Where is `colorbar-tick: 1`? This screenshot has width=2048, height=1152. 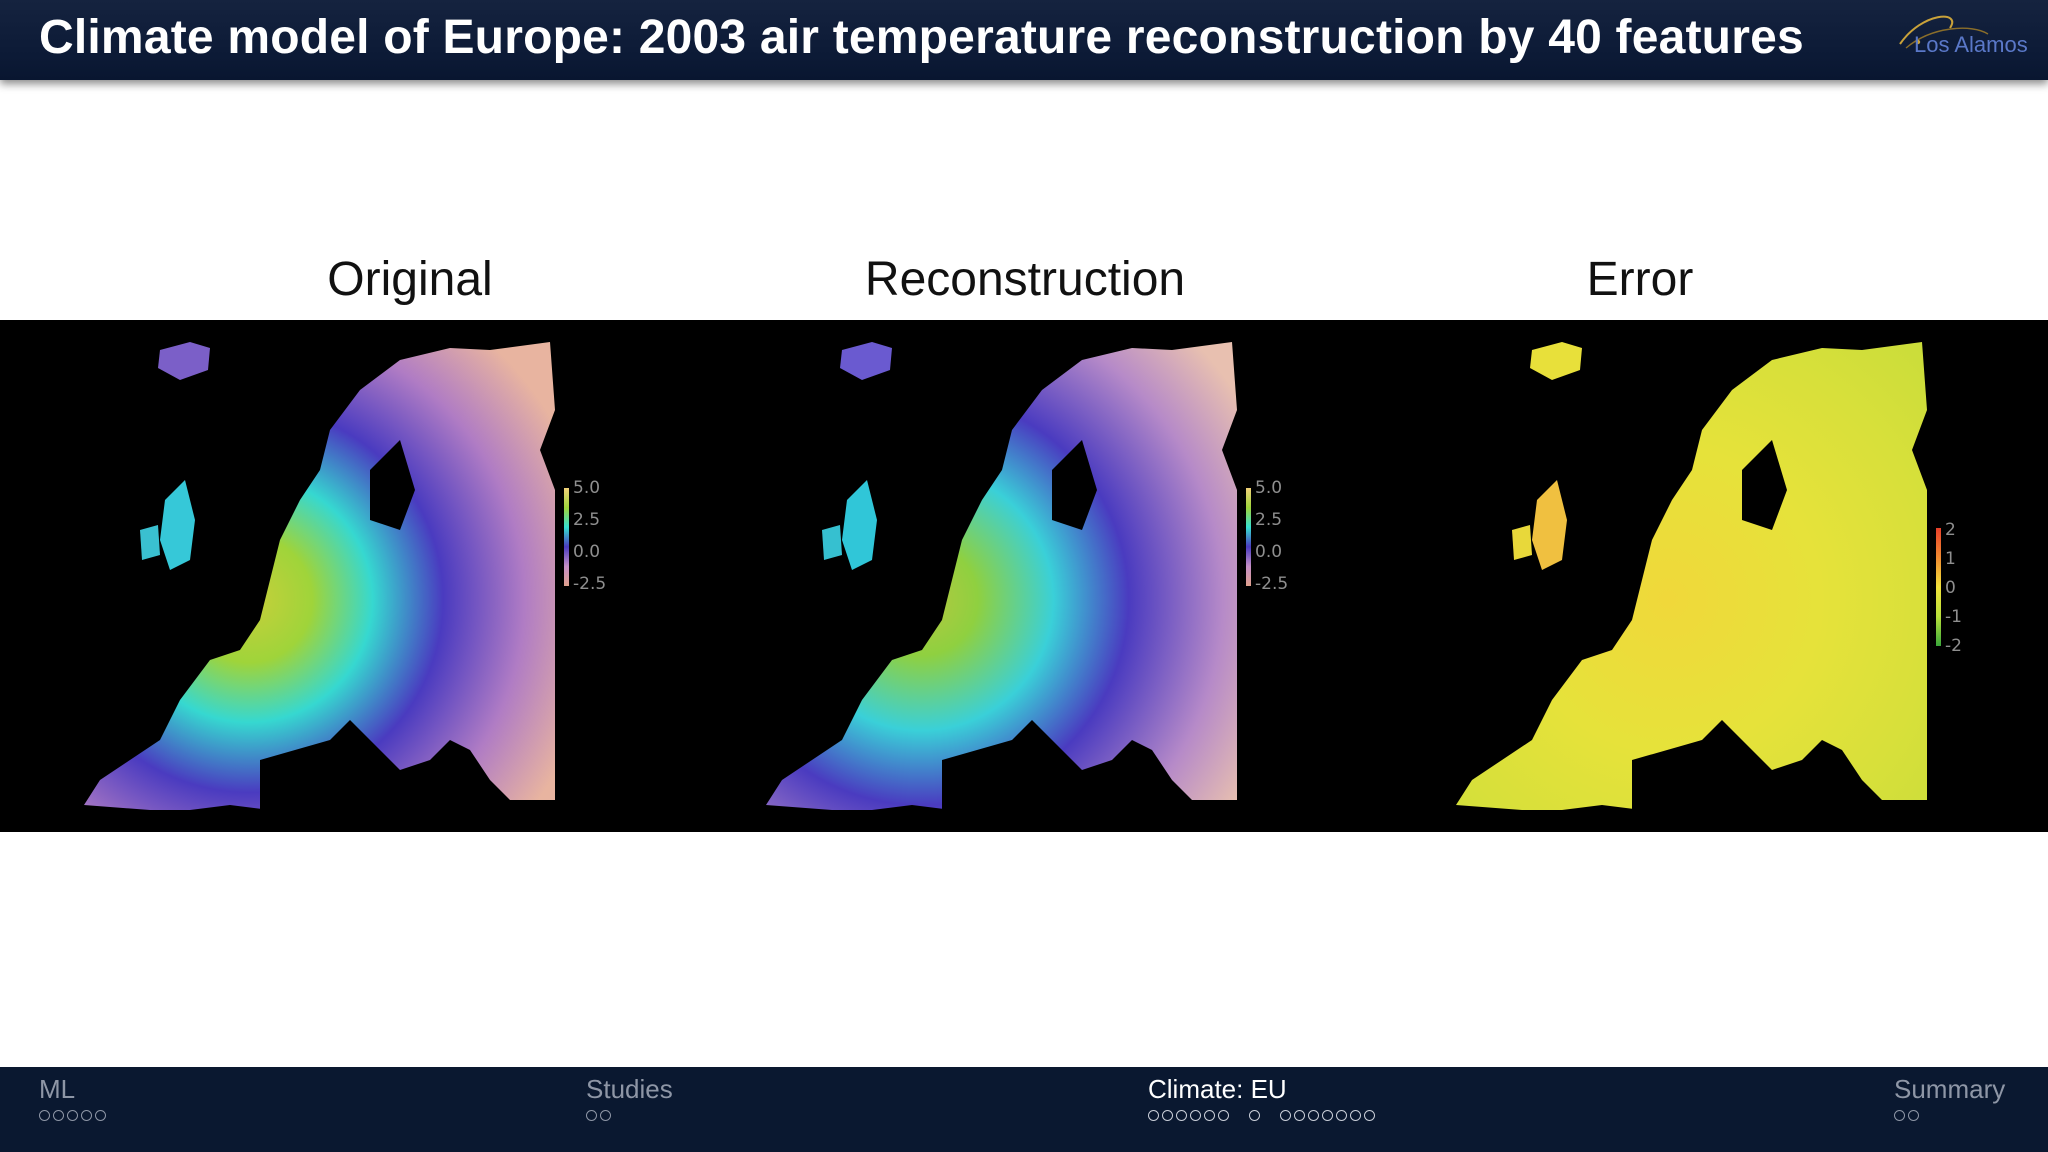
colorbar-tick: 1 is located at coordinates (1950, 559).